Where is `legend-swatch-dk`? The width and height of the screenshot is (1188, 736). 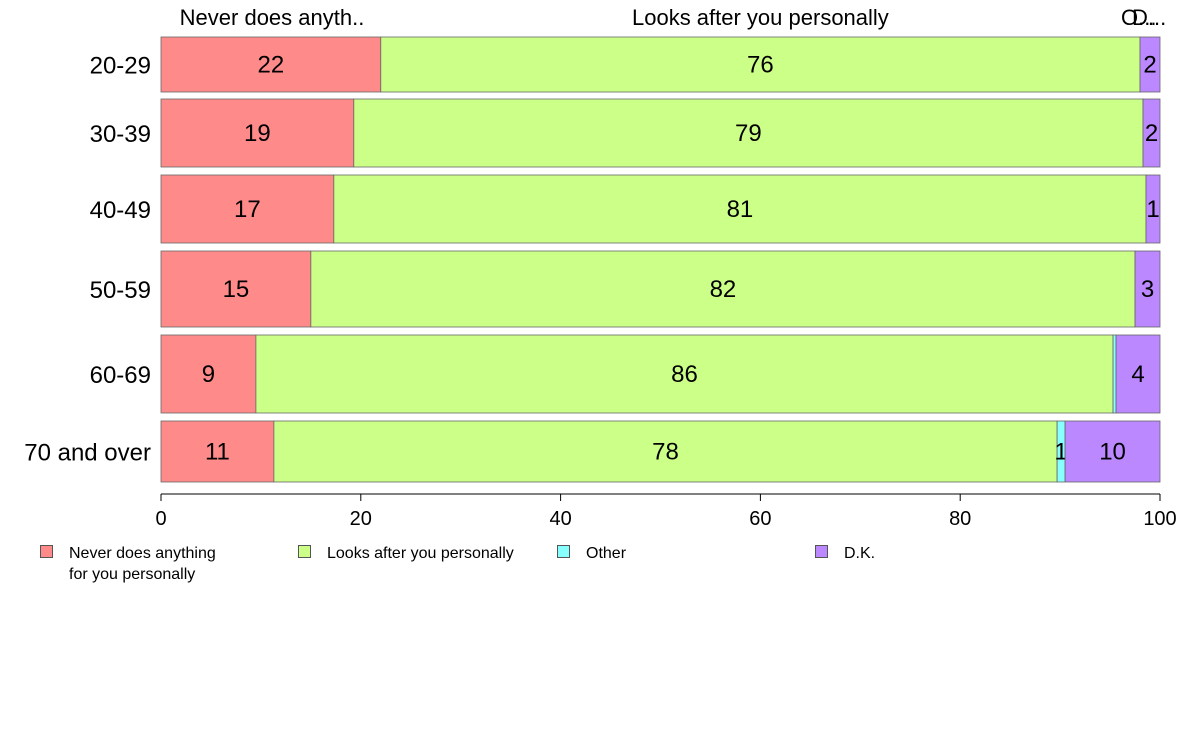 legend-swatch-dk is located at coordinates (821, 551).